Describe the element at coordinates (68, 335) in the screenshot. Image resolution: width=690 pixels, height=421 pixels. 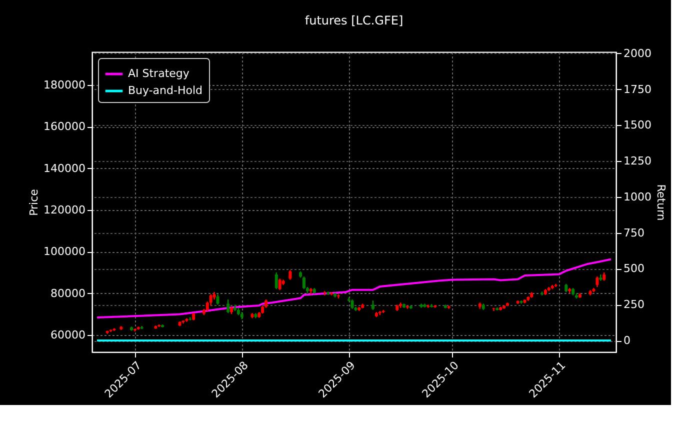
I see `y-tick-label: 60000` at that location.